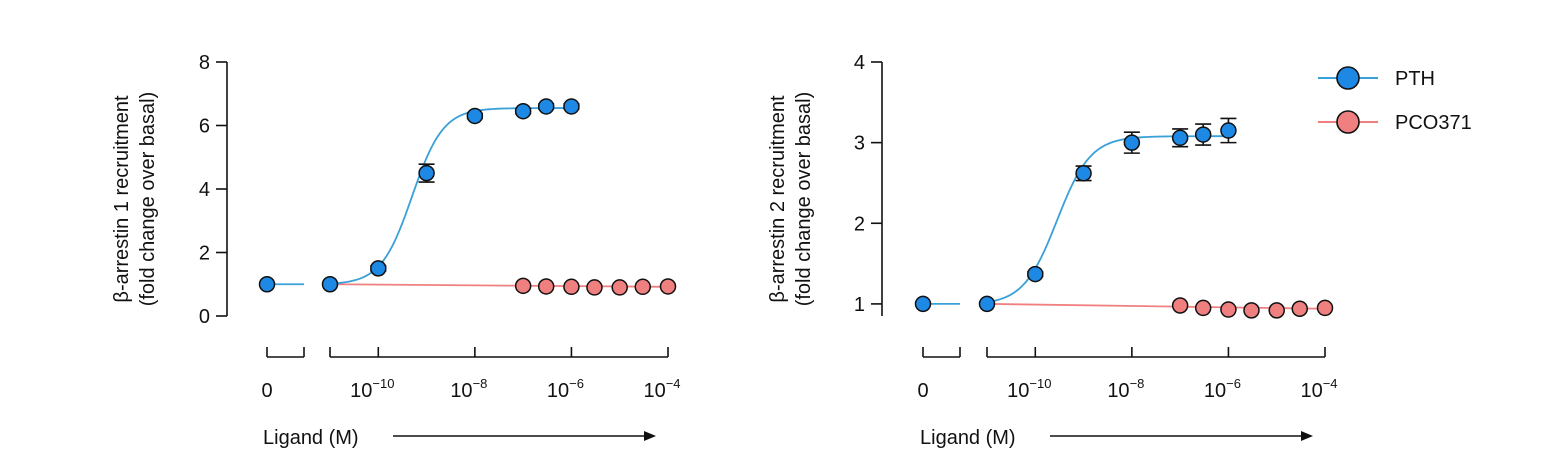  Describe the element at coordinates (1156, 306) in the screenshot. I see `series-line-pco371` at that location.